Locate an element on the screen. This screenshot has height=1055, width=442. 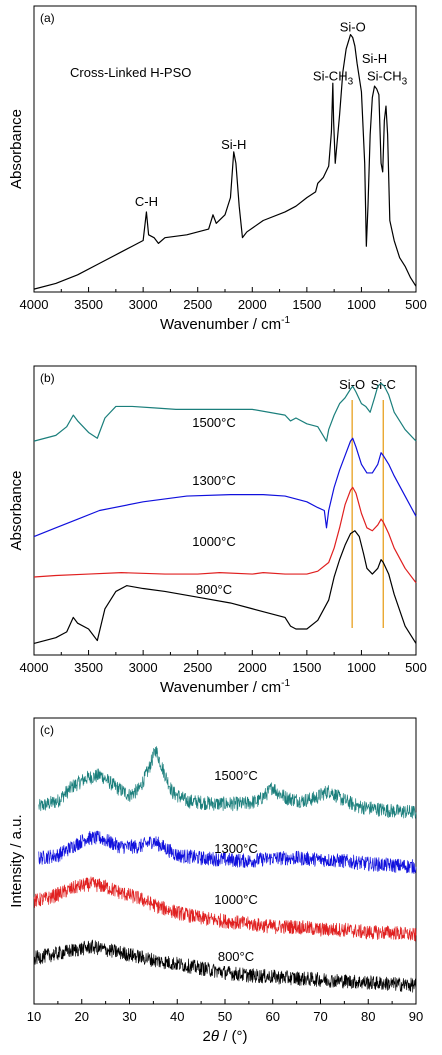
x-tick-label: 70 is located at coordinates (320, 1016).